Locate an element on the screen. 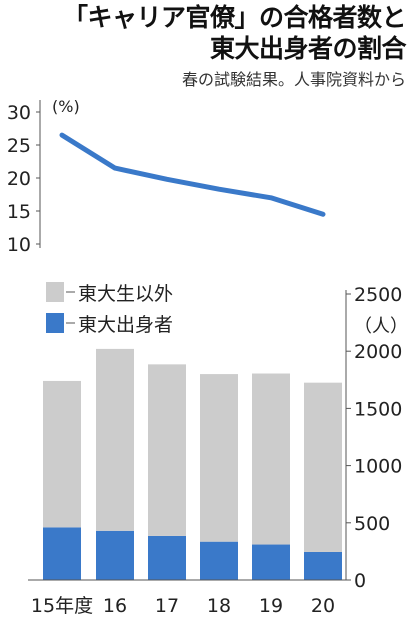 This screenshot has height=619, width=414. bar-x-tick-label: 15年度 is located at coordinates (62, 606).